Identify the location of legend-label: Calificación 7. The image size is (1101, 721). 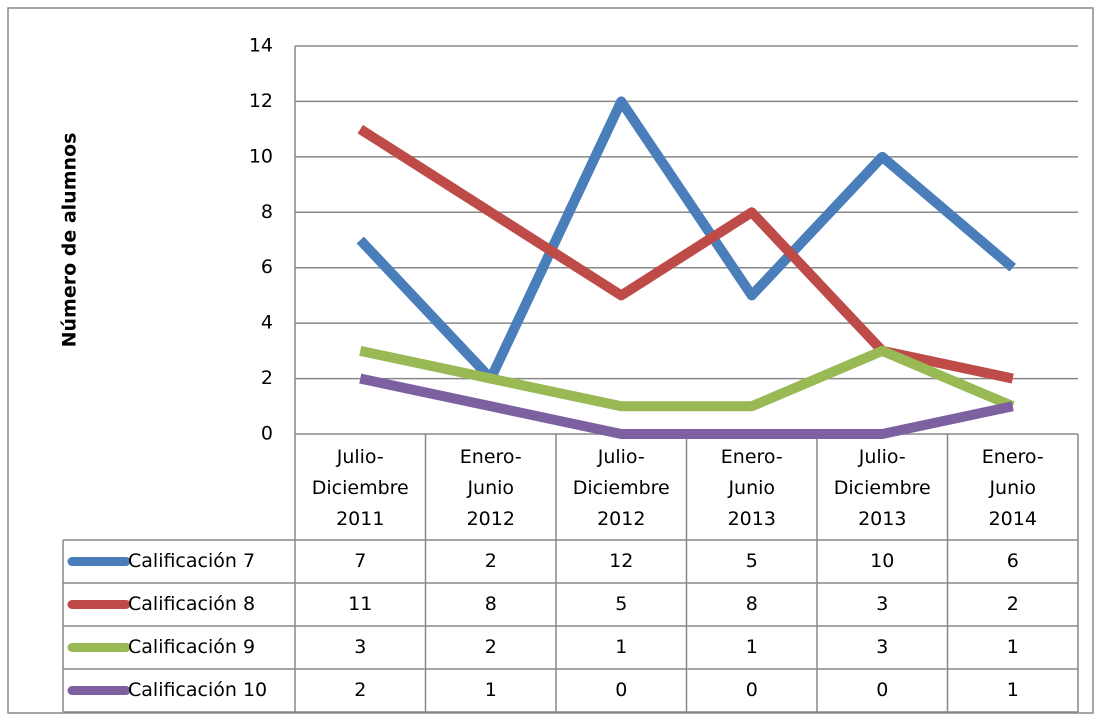
(191, 561).